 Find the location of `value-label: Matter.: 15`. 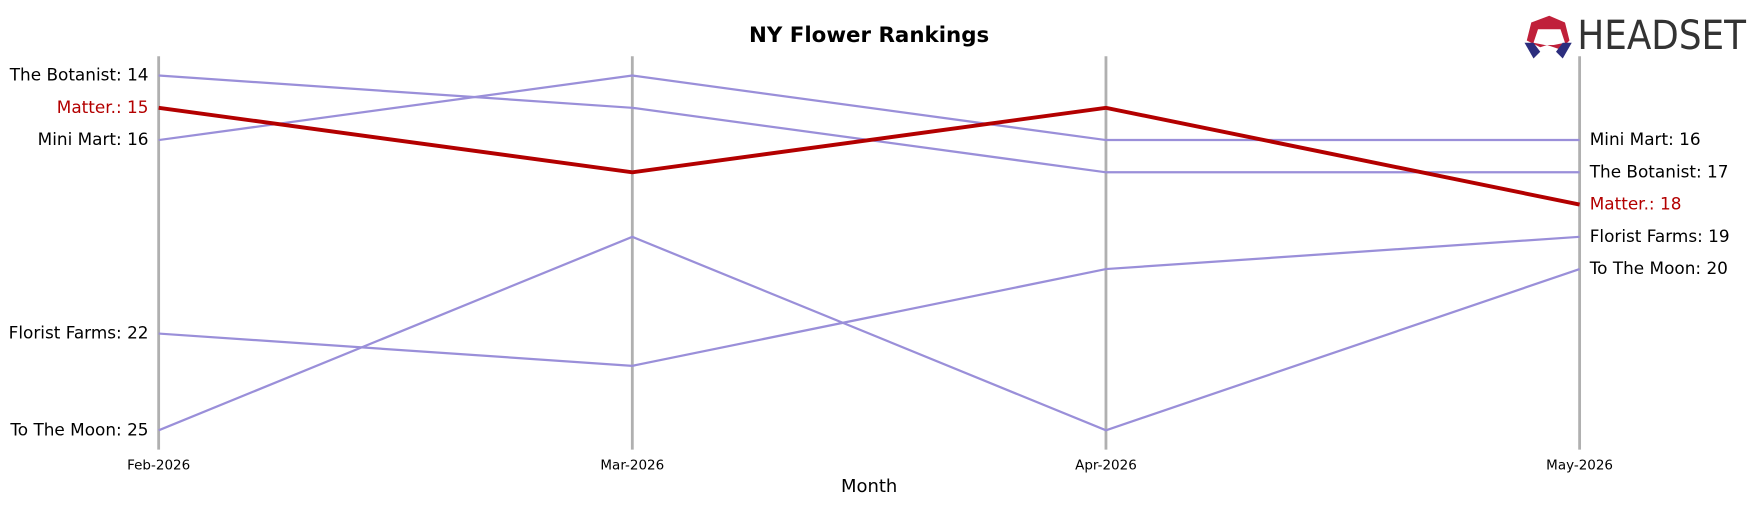

value-label: Matter.: 15 is located at coordinates (103, 107).